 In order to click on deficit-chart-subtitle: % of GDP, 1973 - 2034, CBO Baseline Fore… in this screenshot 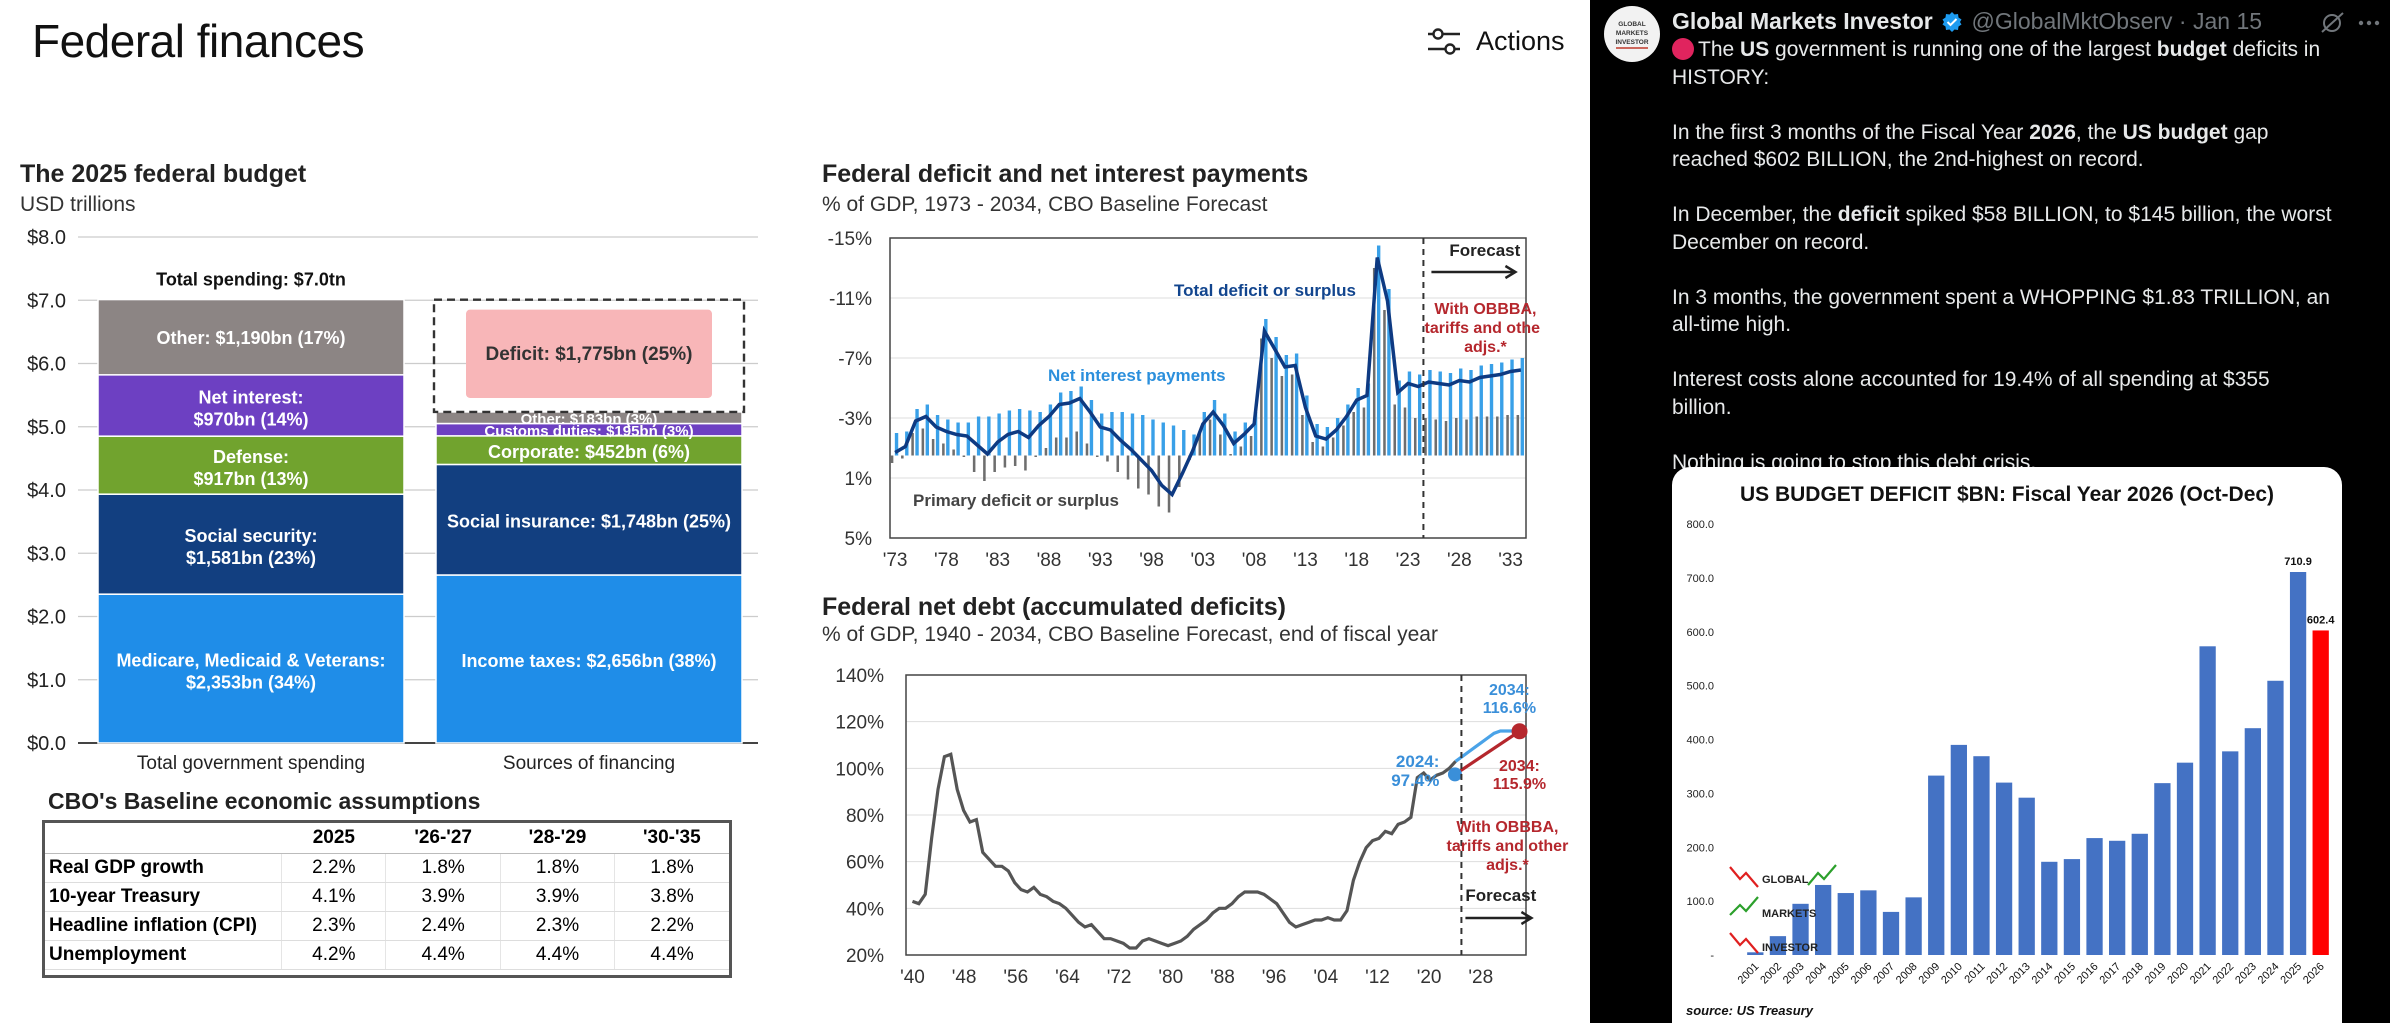, I will do `click(1045, 204)`.